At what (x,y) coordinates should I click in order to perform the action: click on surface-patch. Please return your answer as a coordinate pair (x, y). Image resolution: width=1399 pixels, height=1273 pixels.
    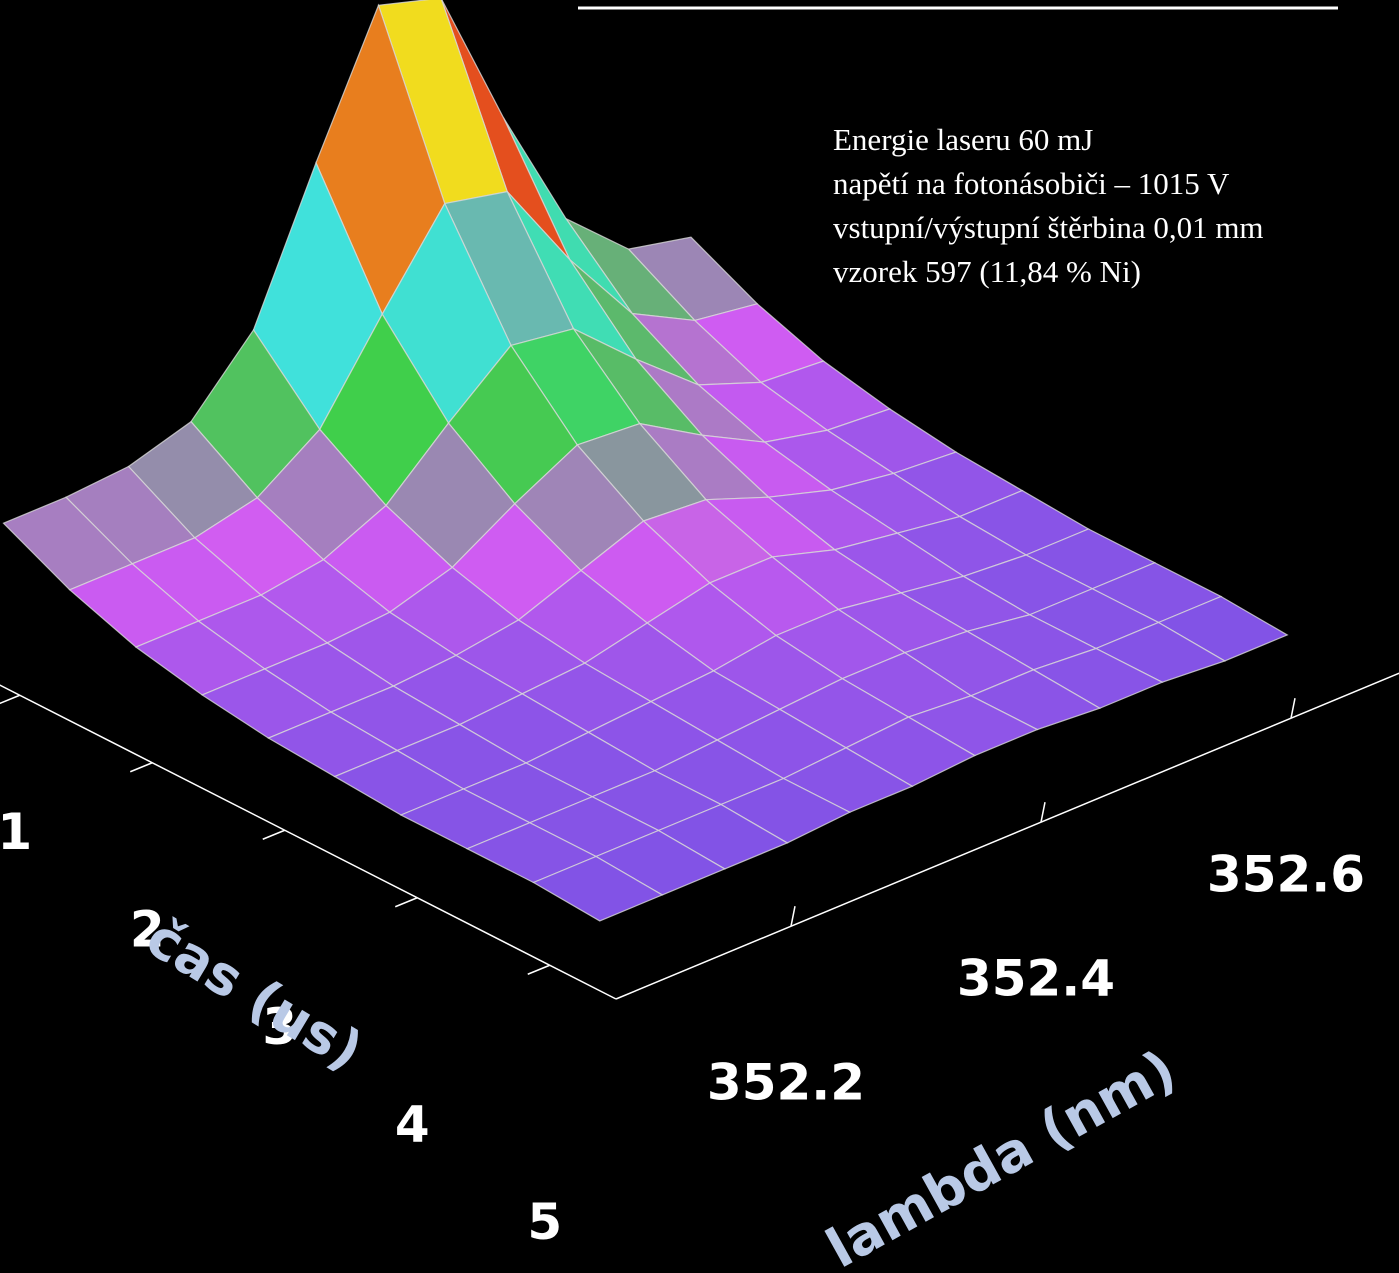
    Looking at the image, I should click on (598, 888).